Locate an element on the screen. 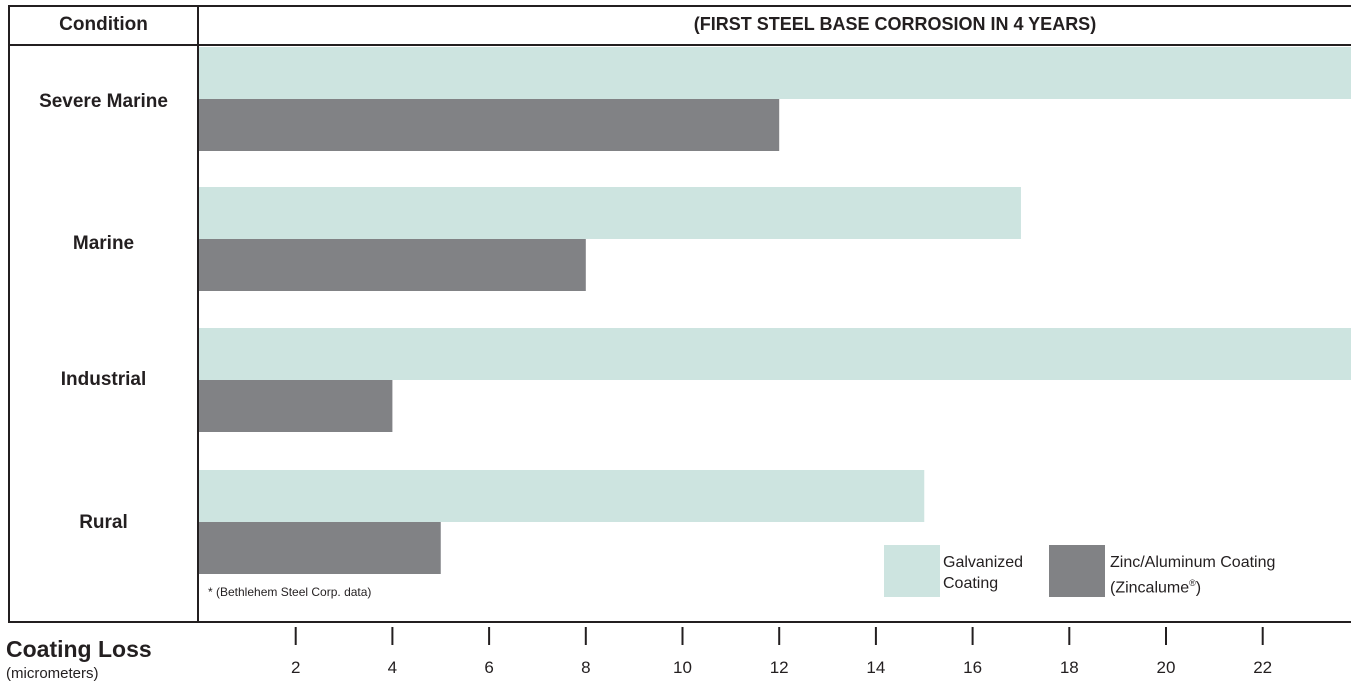 This screenshot has width=1351, height=688. x-tick-label-6: 6 is located at coordinates (489, 667).